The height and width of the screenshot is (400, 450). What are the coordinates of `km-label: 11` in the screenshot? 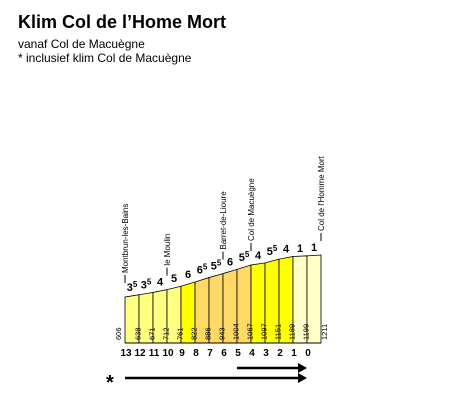 It's located at (154, 353).